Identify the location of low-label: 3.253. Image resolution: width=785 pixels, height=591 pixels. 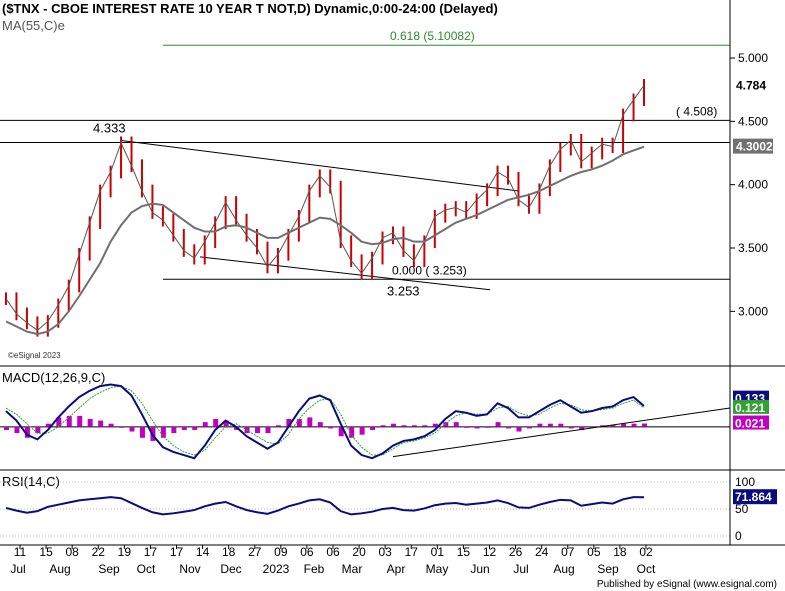
(403, 290).